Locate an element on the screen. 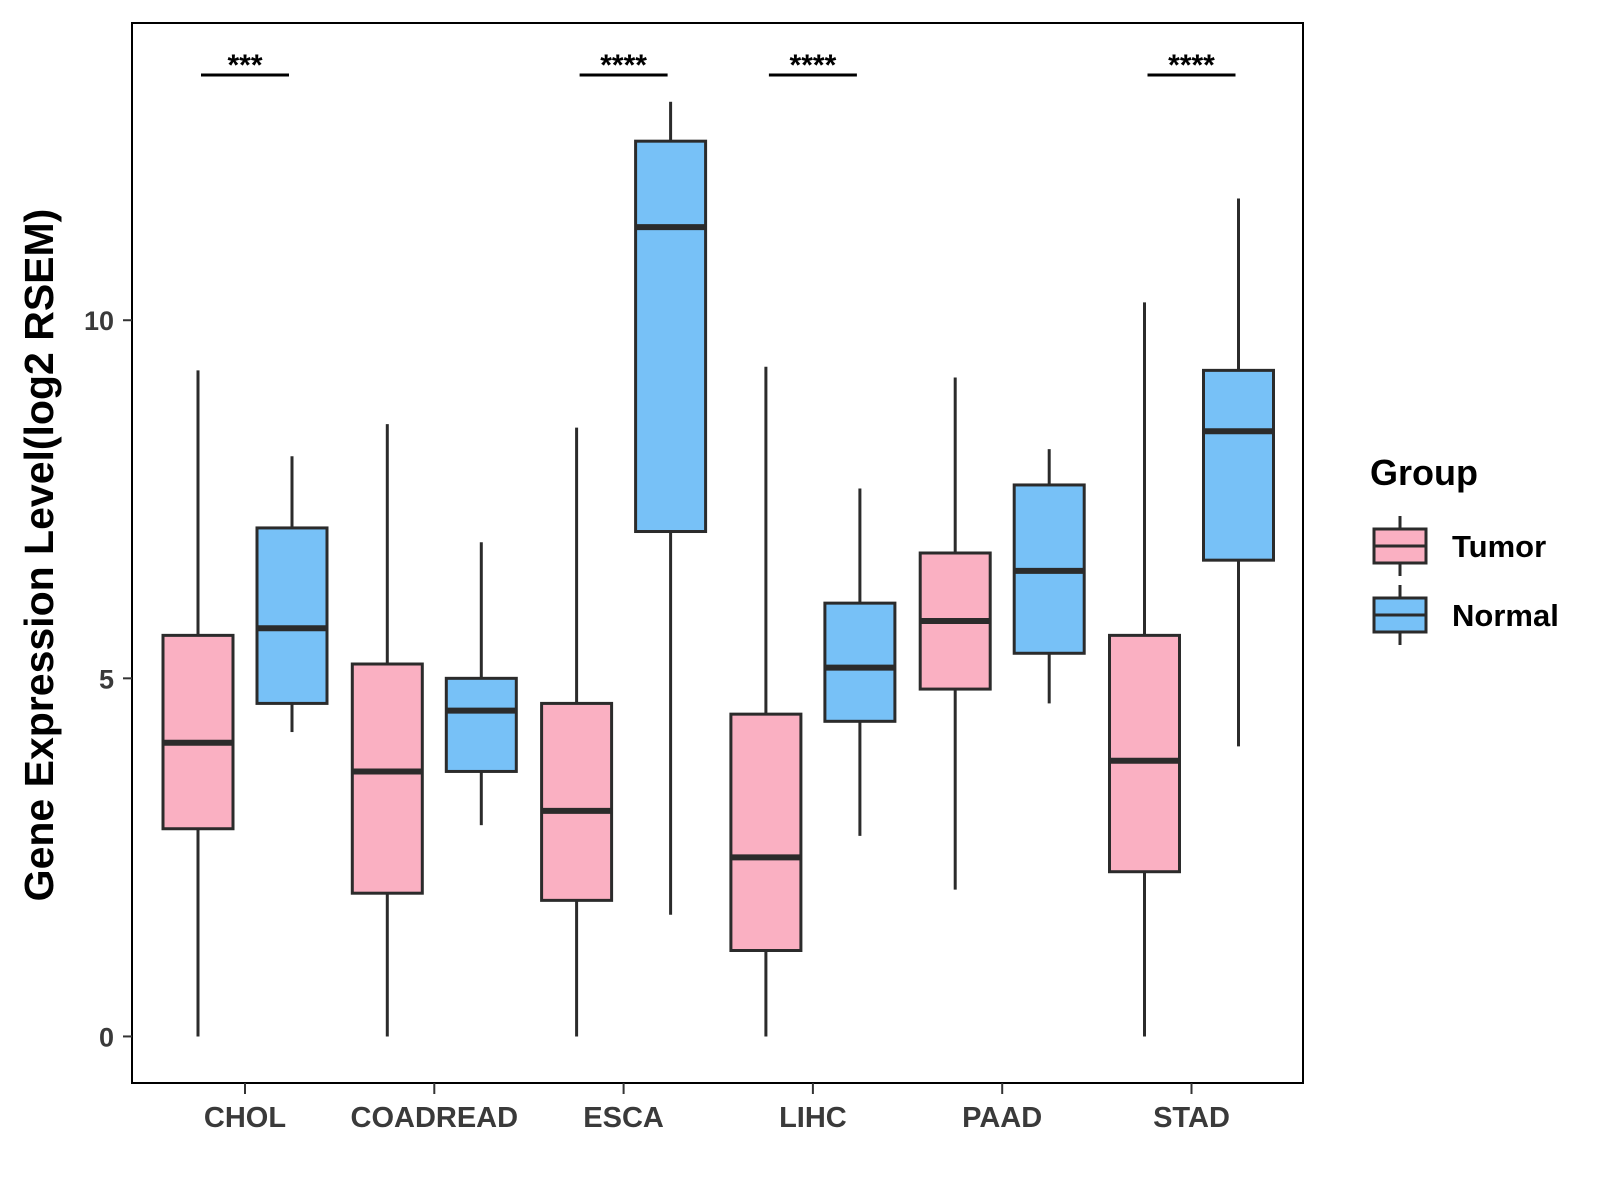 The image size is (1600, 1200). legend-title: Group is located at coordinates (1424, 472).